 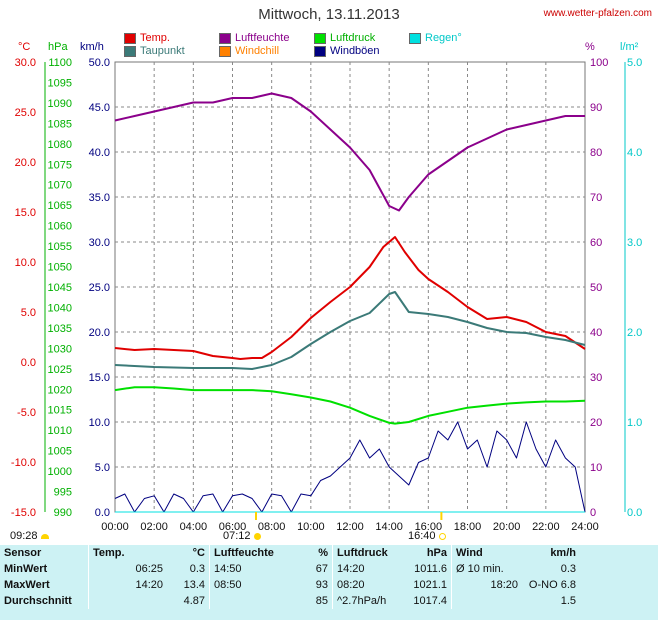 What do you see at coordinates (60, 83) in the screenshot?
I see `pressure_hpa-tick-label: 1095` at bounding box center [60, 83].